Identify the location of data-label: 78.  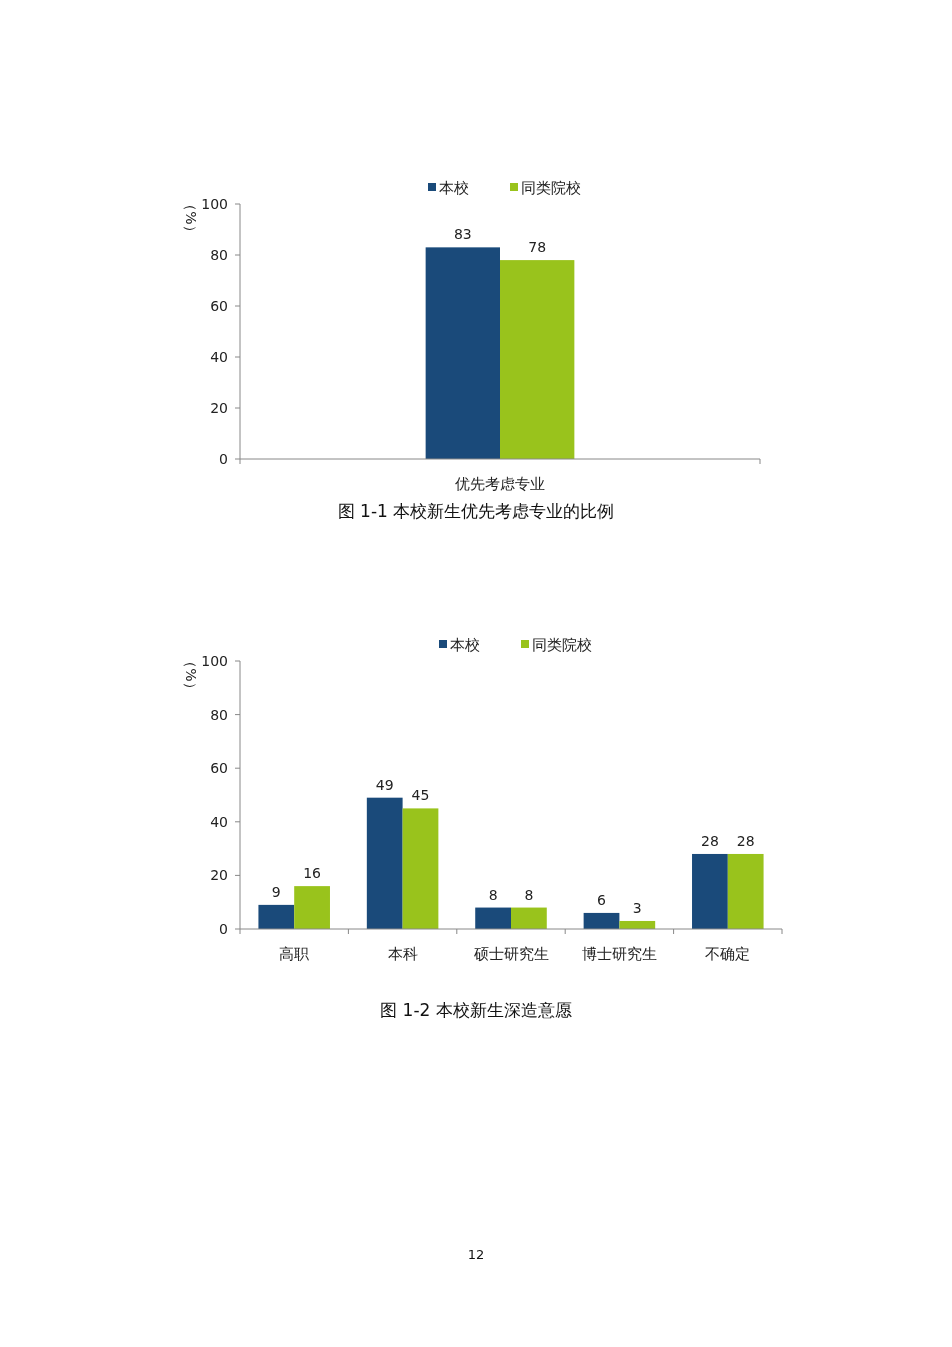
(537, 247).